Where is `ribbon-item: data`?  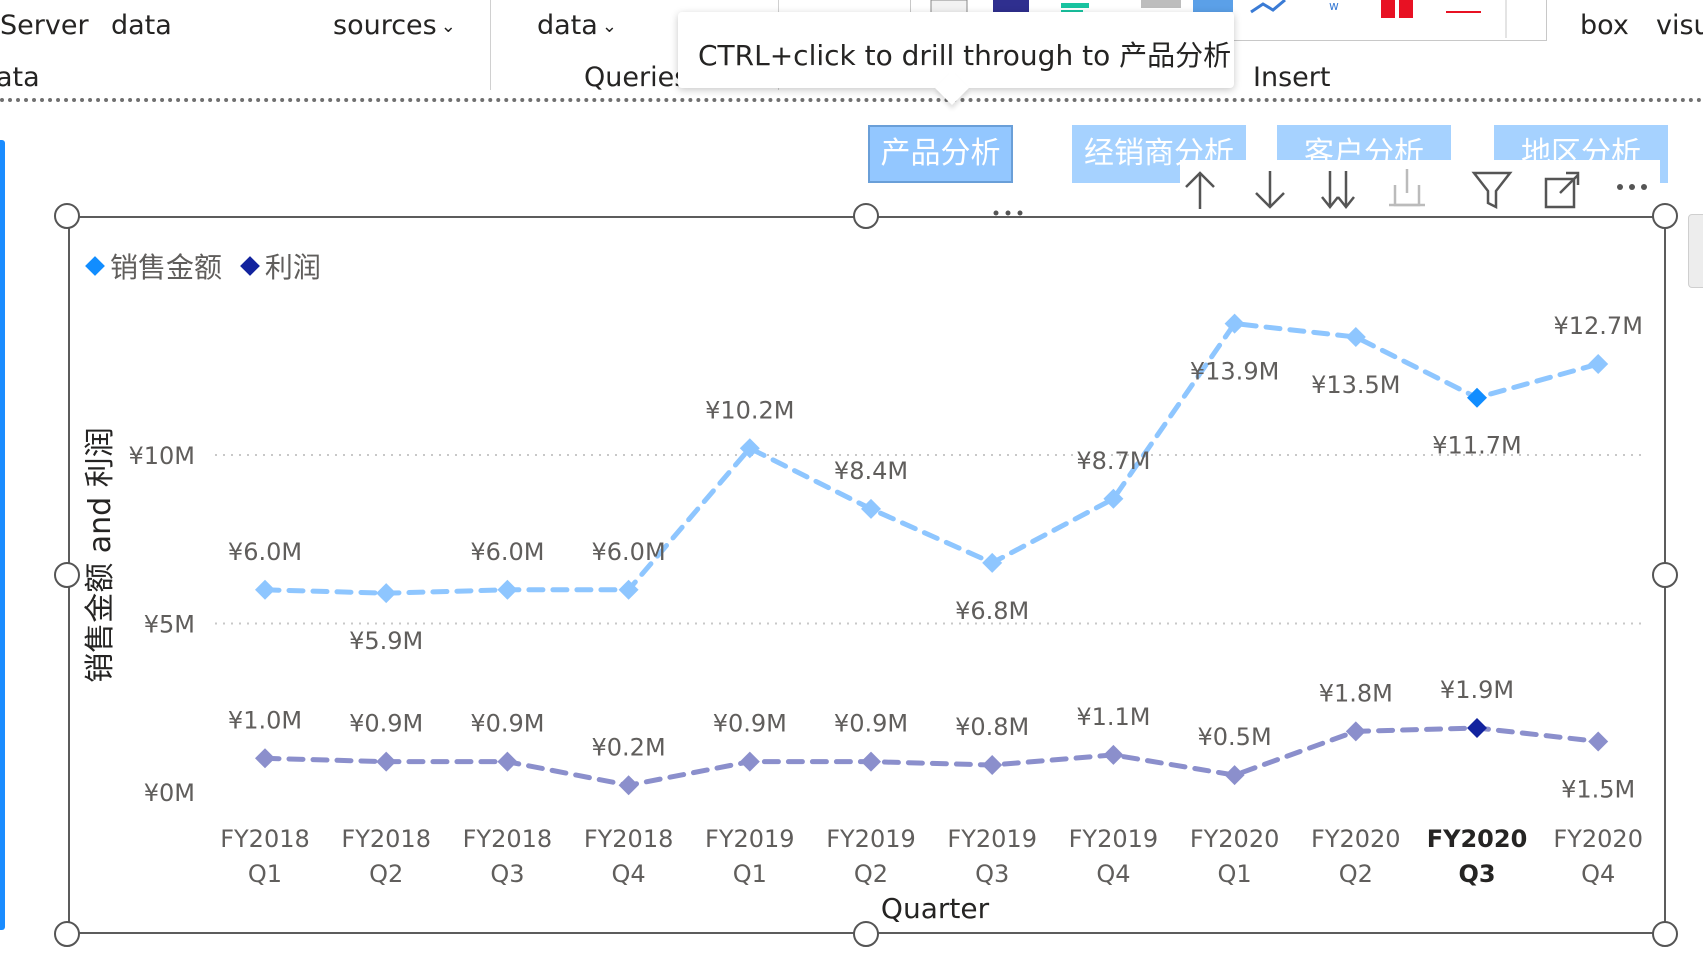 ribbon-item: data is located at coordinates (141, 25).